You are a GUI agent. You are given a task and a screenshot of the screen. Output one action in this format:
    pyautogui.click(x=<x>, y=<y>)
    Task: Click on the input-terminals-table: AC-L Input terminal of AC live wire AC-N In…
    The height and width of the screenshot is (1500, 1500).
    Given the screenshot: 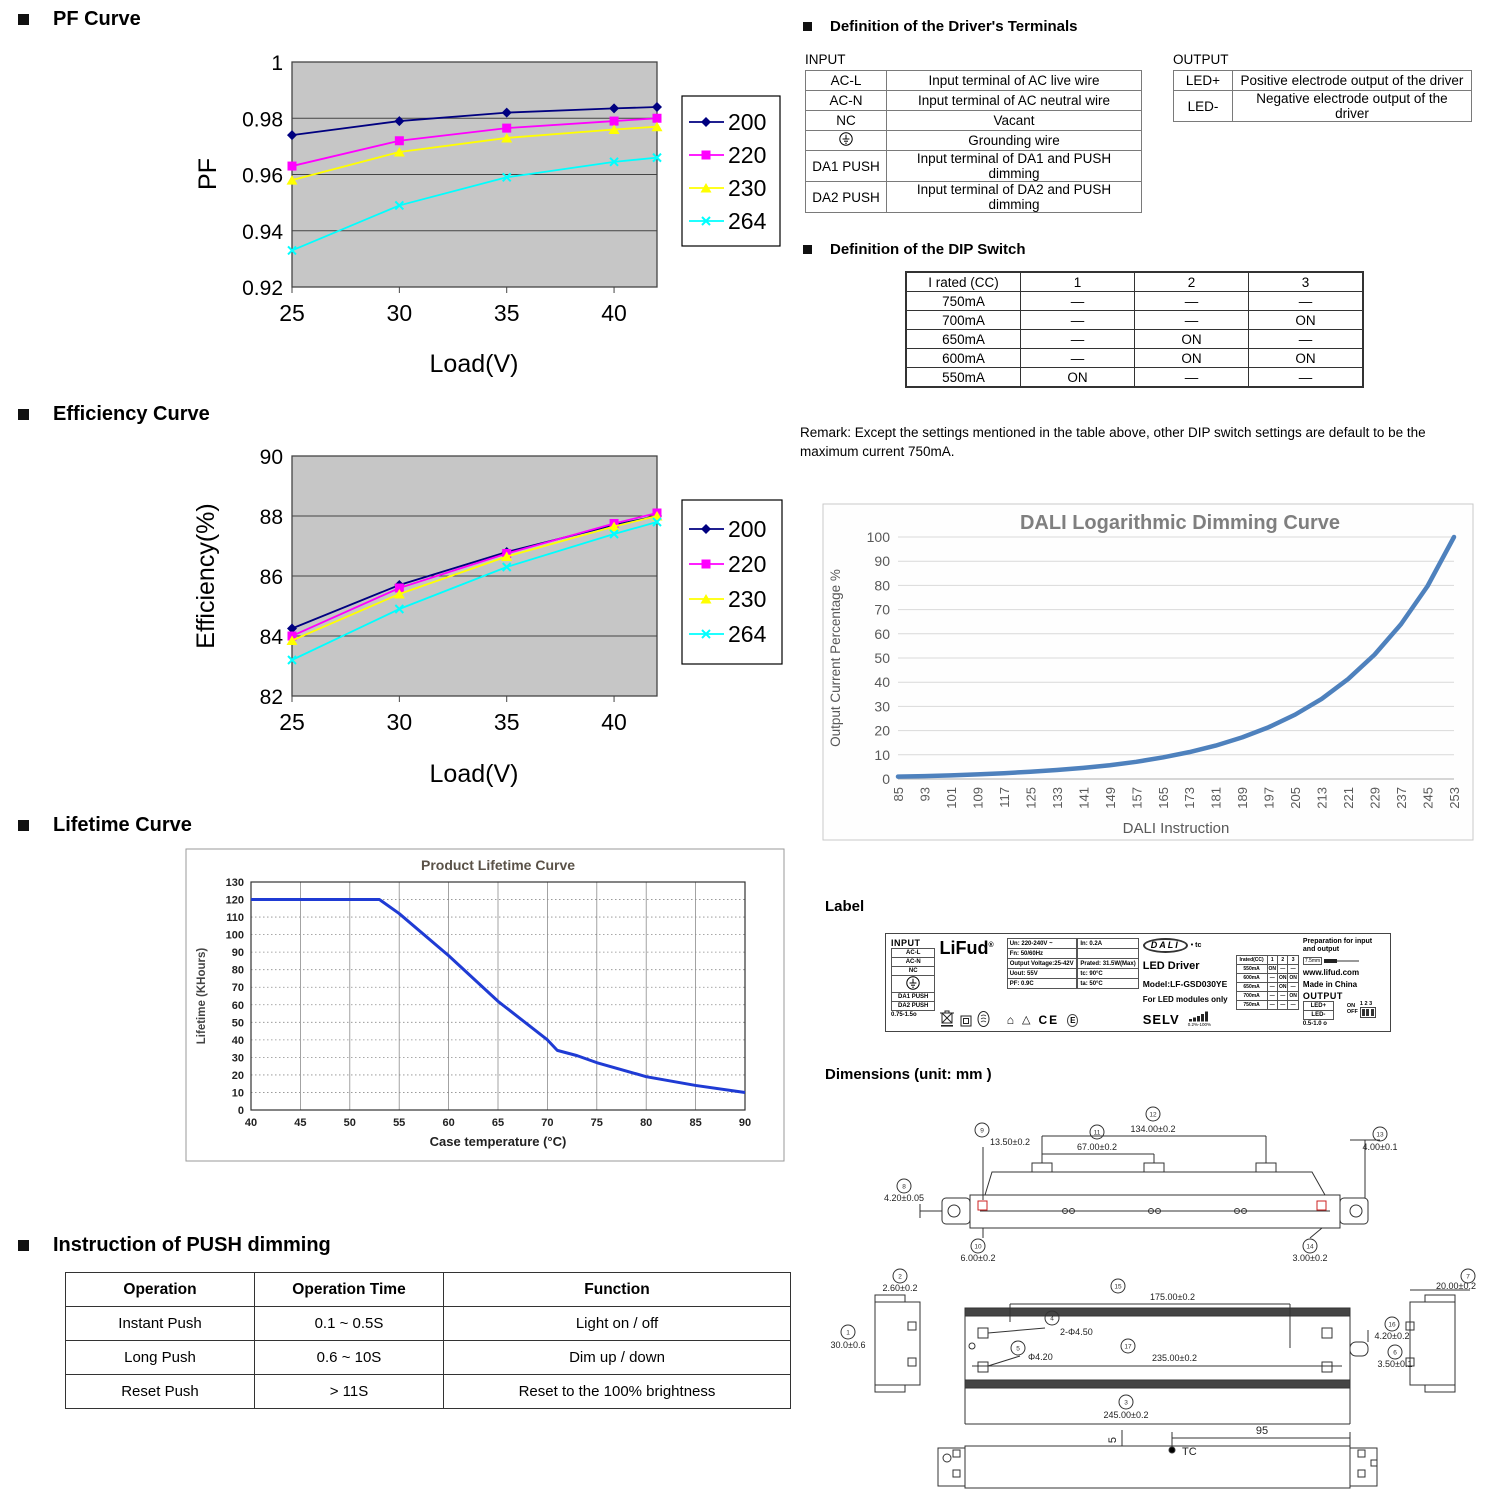 What is the action you would take?
    pyautogui.click(x=973, y=141)
    